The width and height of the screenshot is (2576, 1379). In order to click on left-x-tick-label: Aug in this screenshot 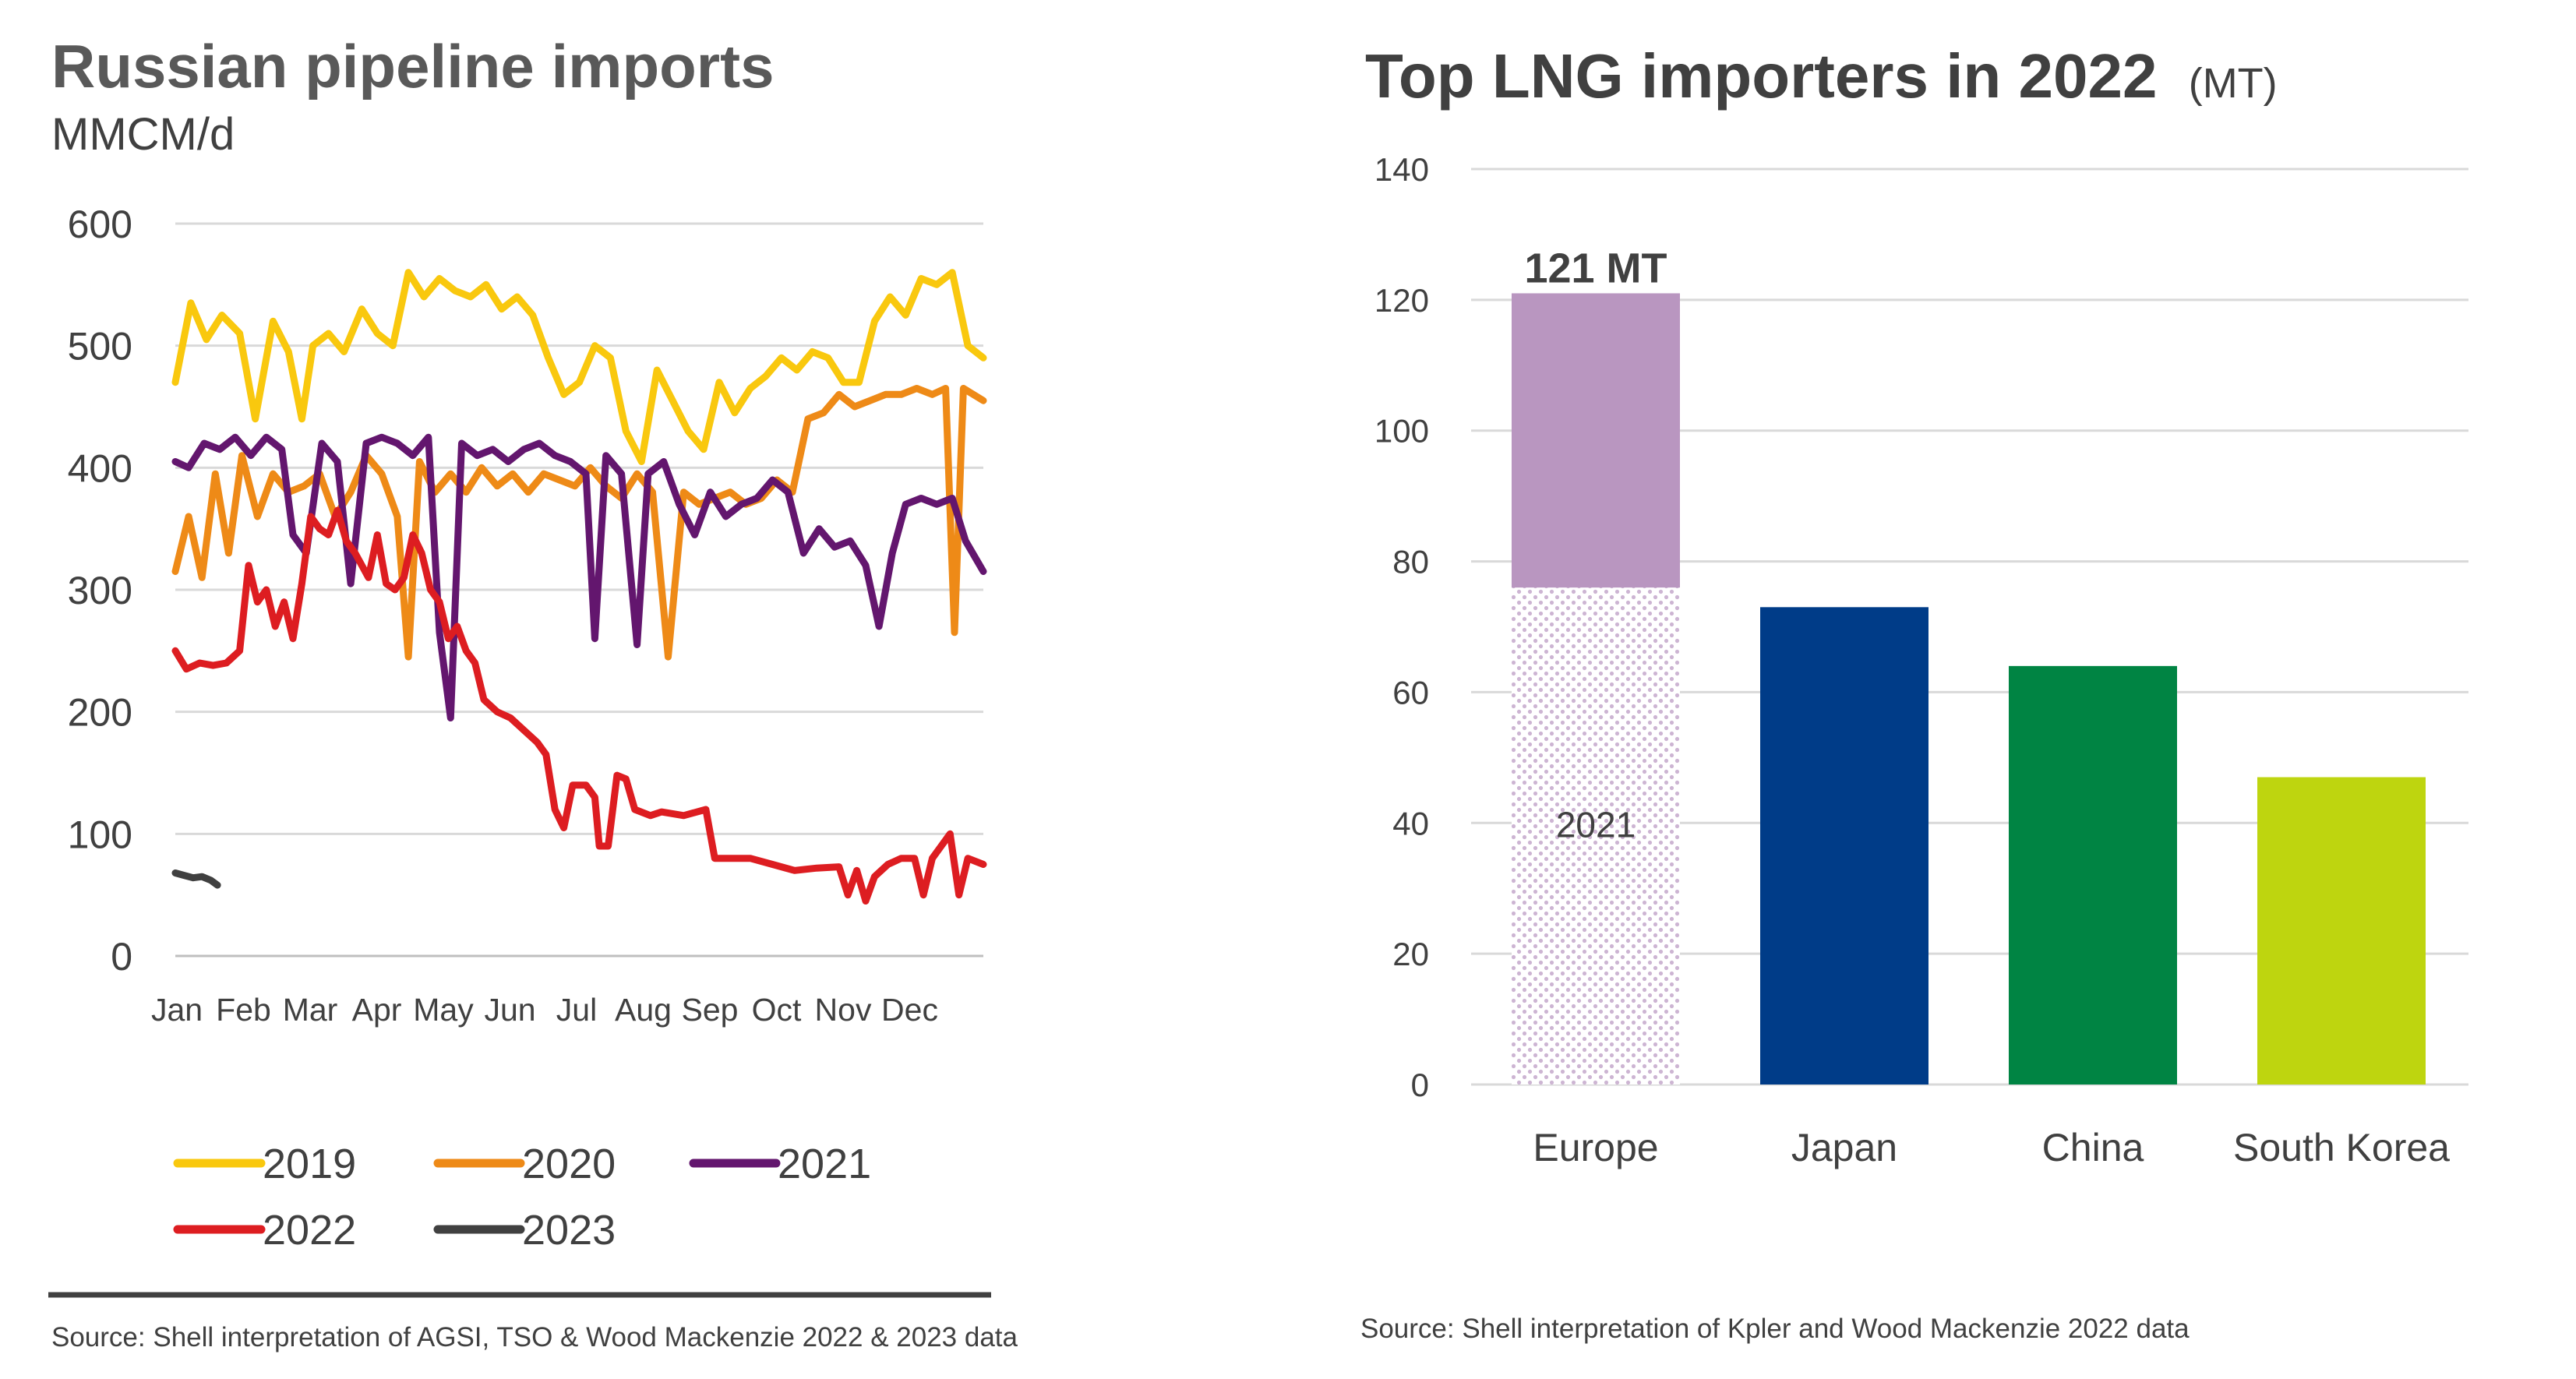, I will do `click(643, 1010)`.